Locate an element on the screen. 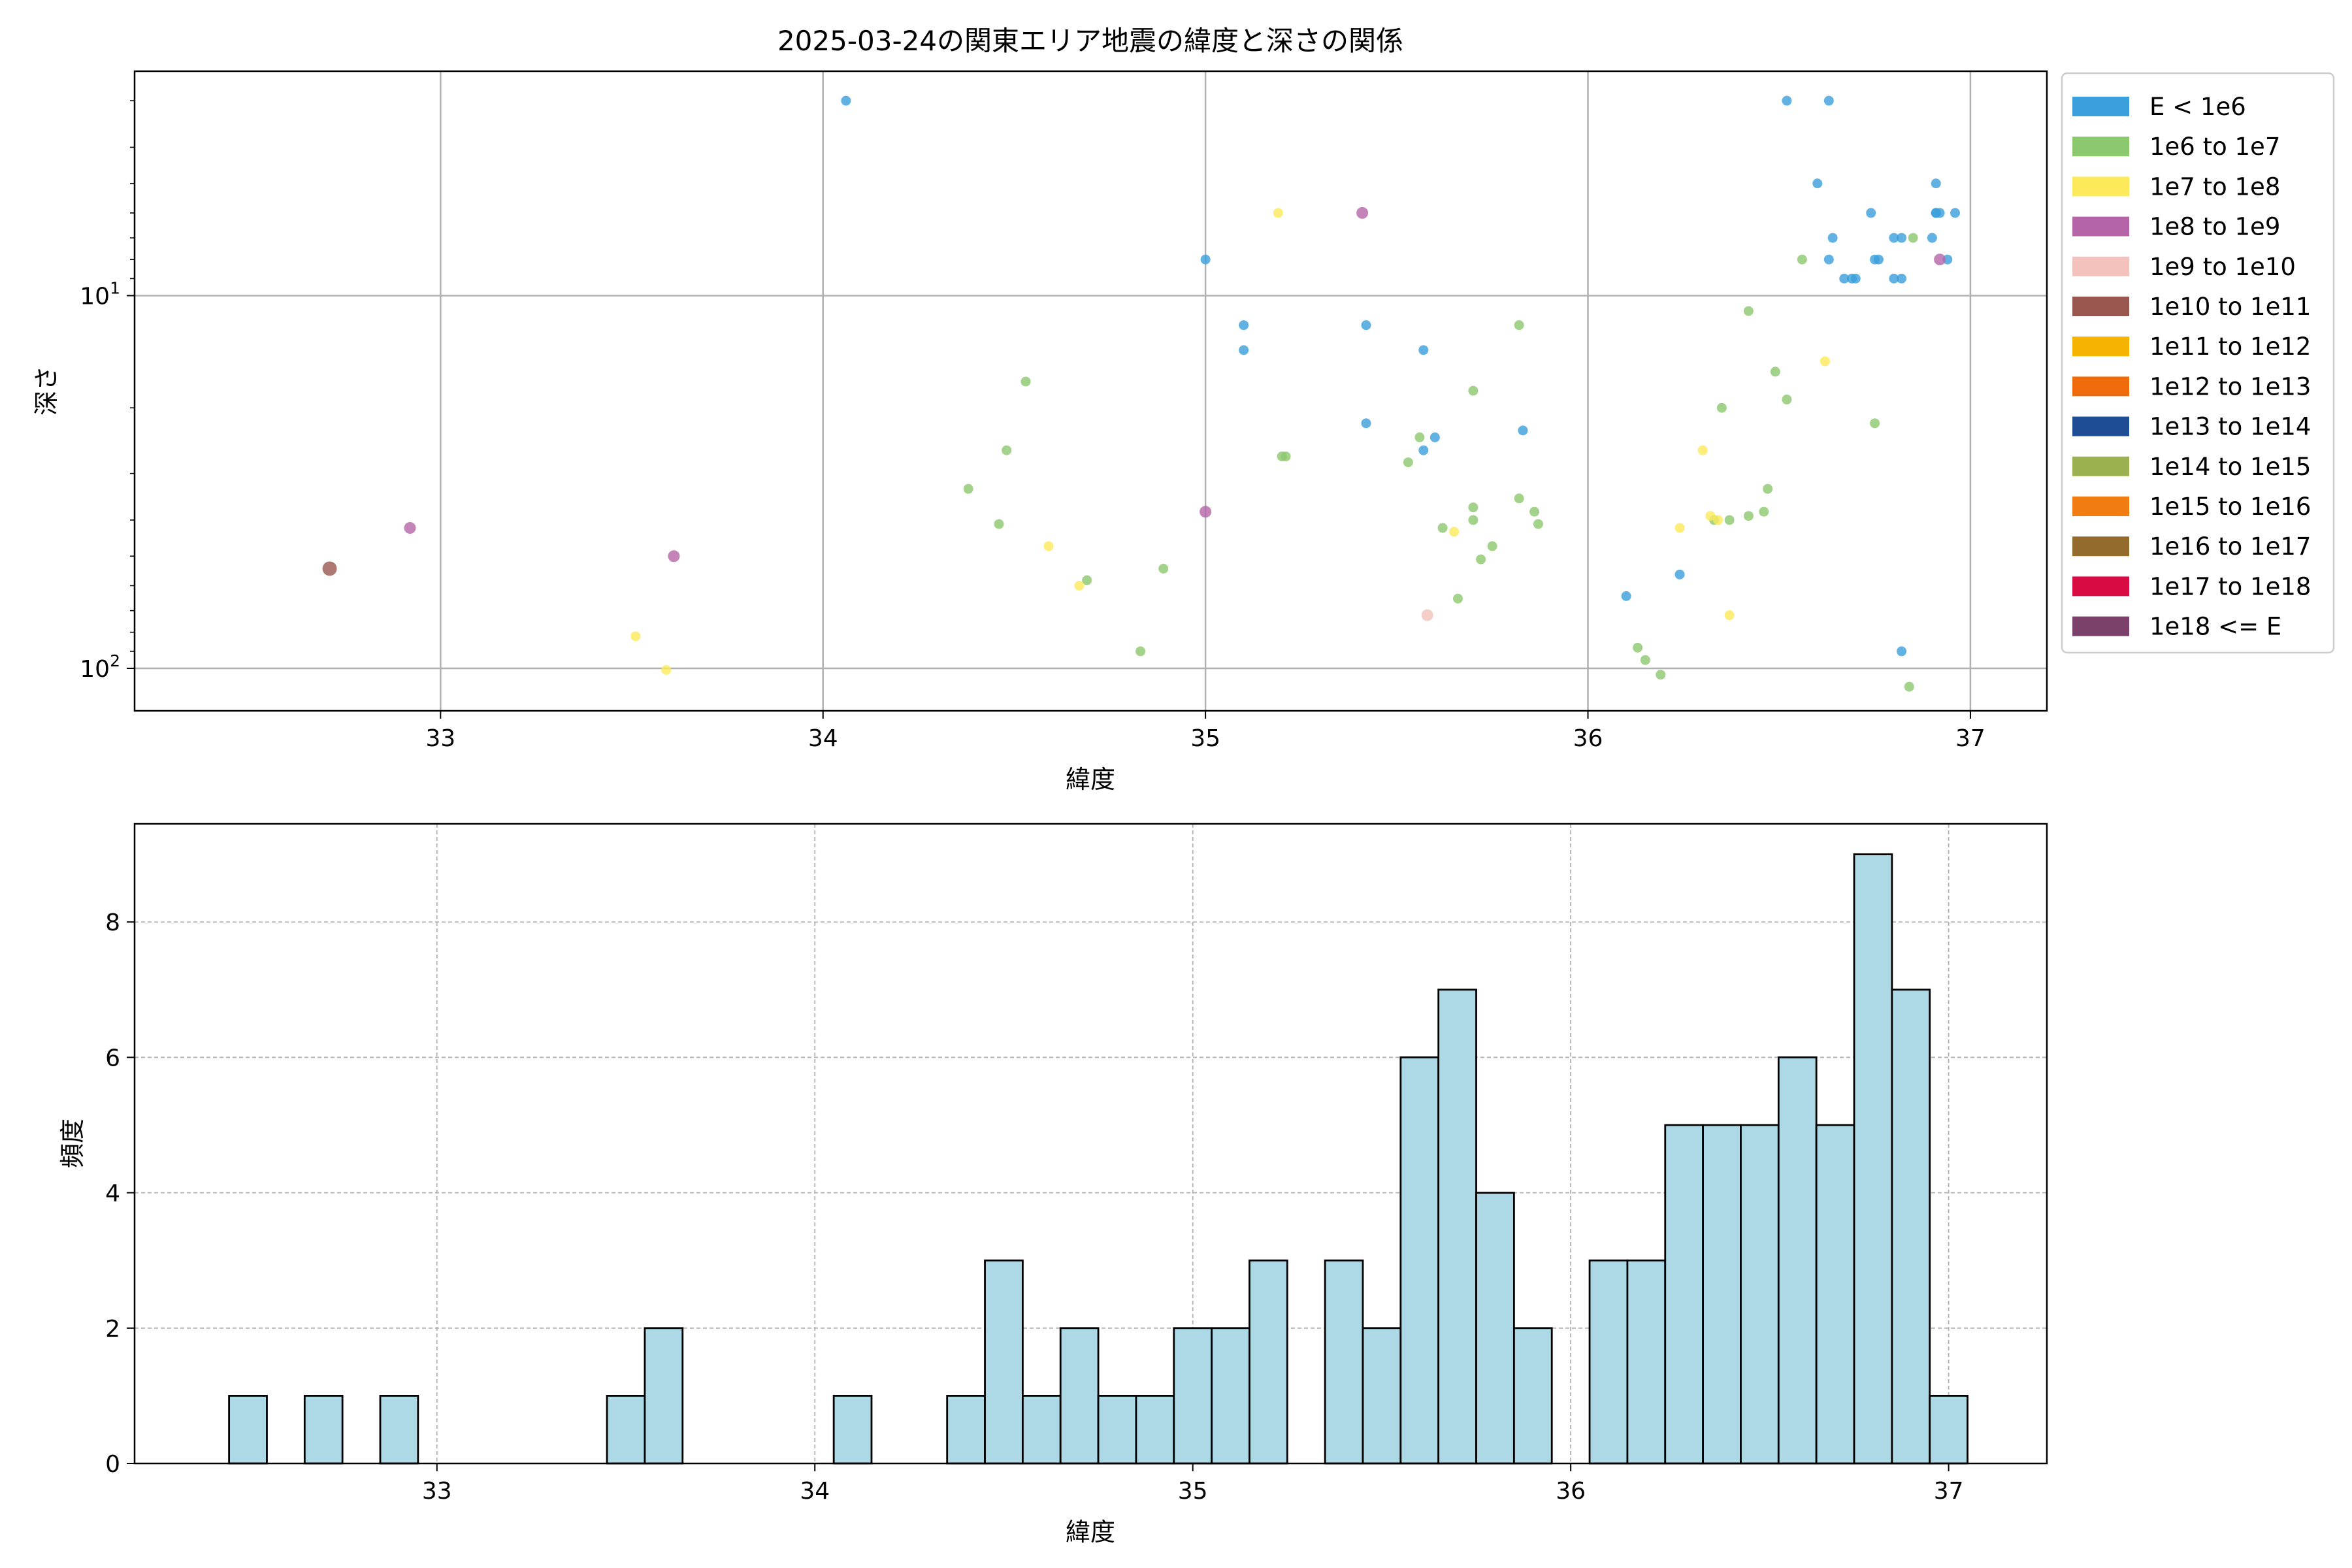 The height and width of the screenshot is (1568, 2352). legend-label: 1e18 <= E is located at coordinates (2215, 627).